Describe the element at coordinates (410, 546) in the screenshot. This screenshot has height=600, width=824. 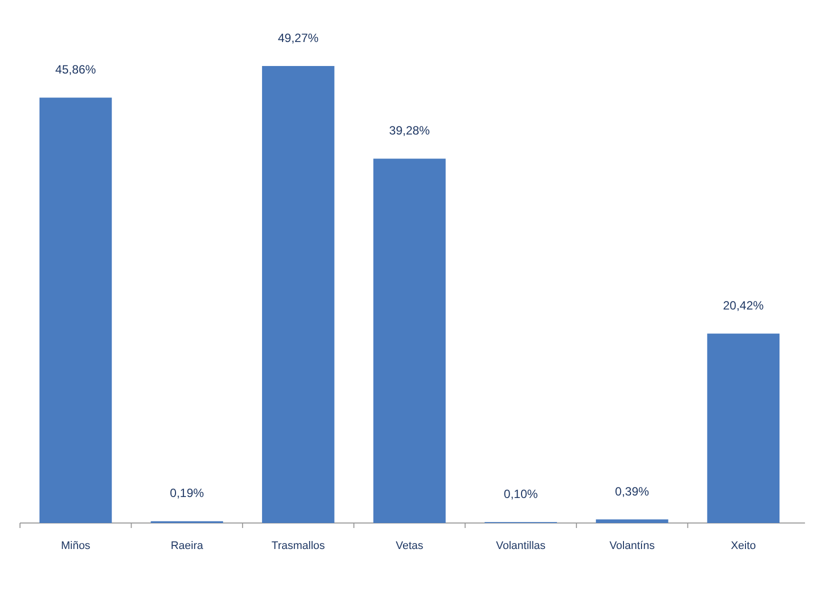
I see `x-tick-label: Vetas` at that location.